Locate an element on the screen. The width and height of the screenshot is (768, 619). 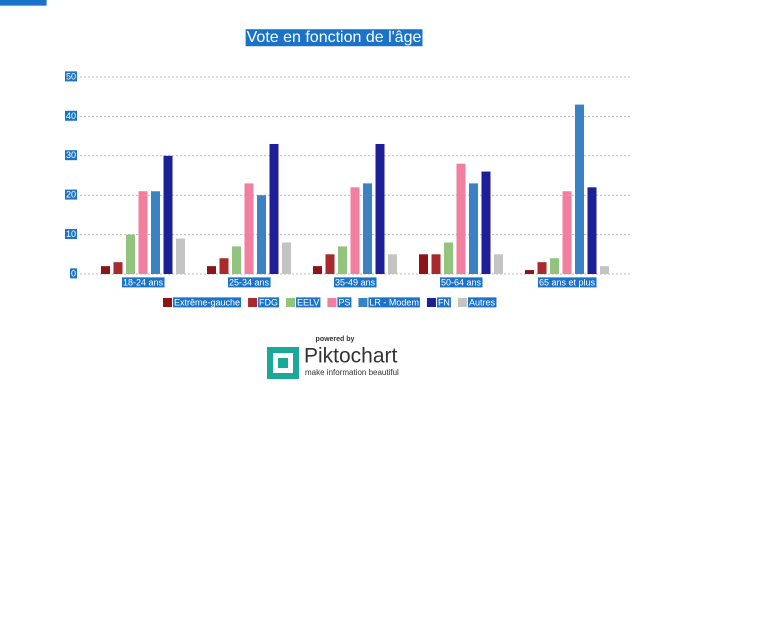
logo-icon-core is located at coordinates (283, 363).